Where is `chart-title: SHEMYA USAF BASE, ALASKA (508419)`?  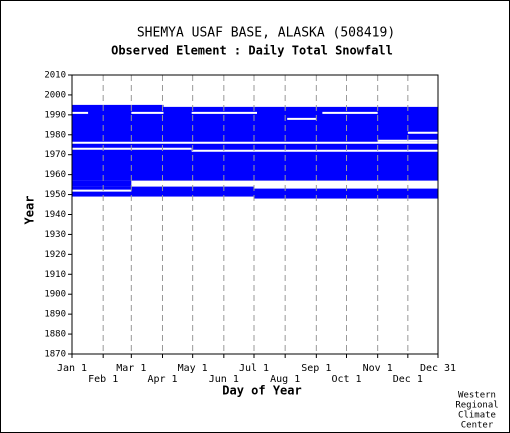
chart-title: SHEMYA USAF BASE, ALASKA (508419) is located at coordinates (266, 33).